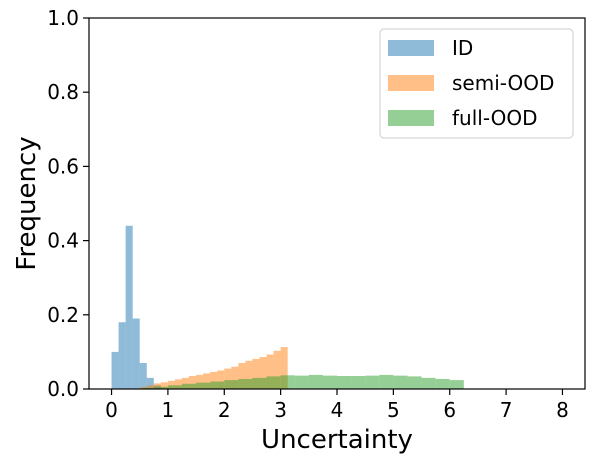 Image resolution: width=594 pixels, height=468 pixels. I want to click on series-semi-ood, so click(213, 368).